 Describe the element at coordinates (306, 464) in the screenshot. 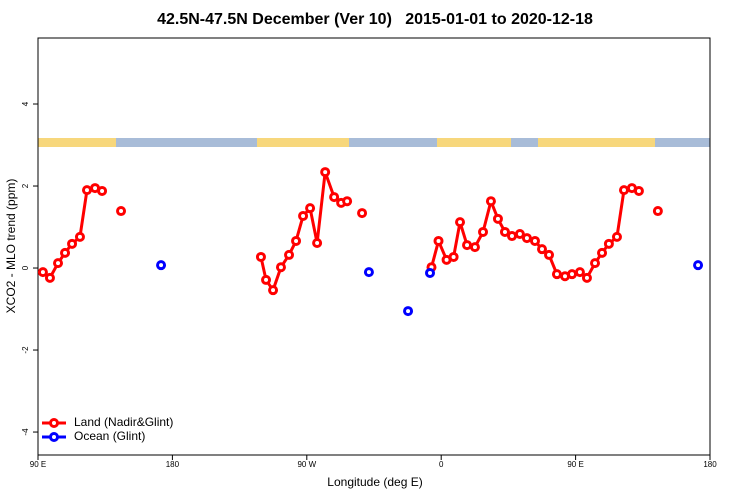

I see `x-tick-label: 90 W` at that location.